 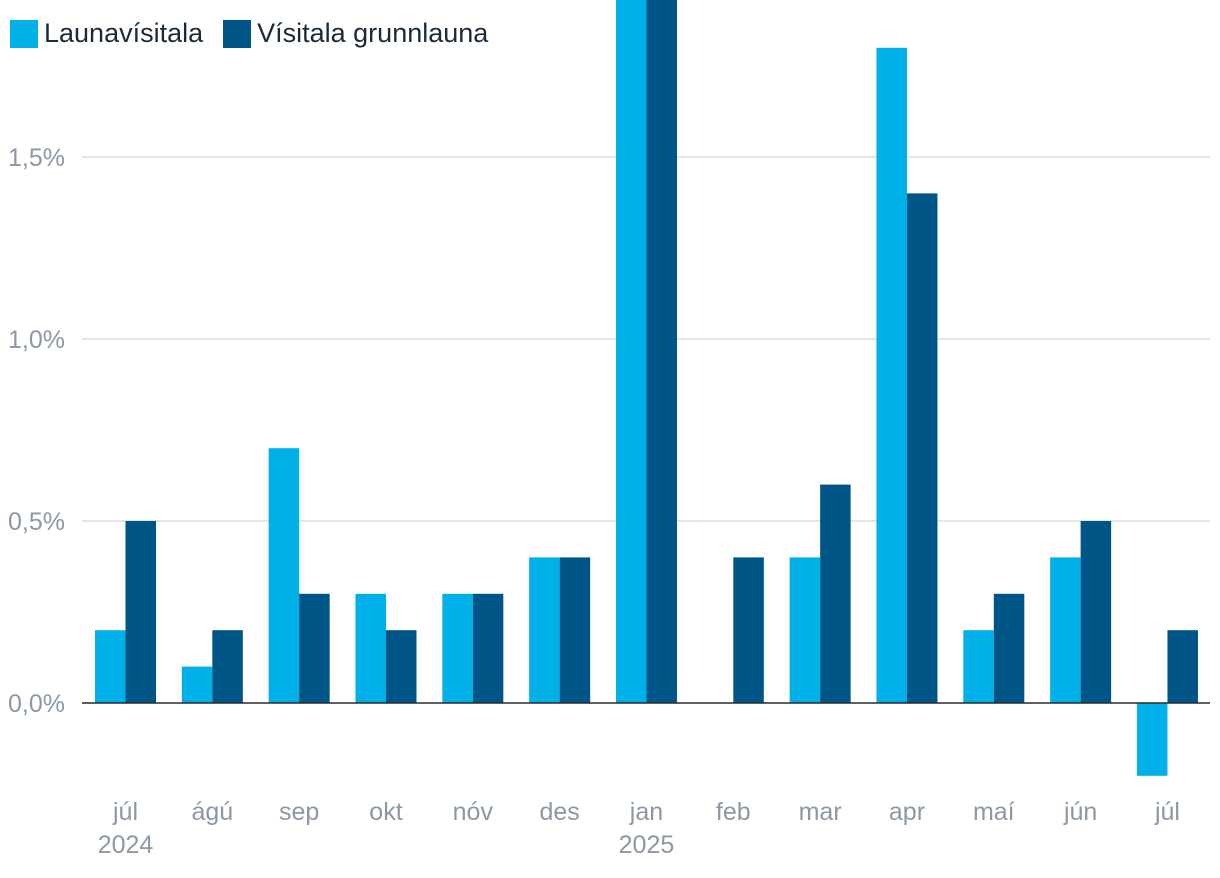 I want to click on y-tick-label: 1,5%, so click(x=36, y=158).